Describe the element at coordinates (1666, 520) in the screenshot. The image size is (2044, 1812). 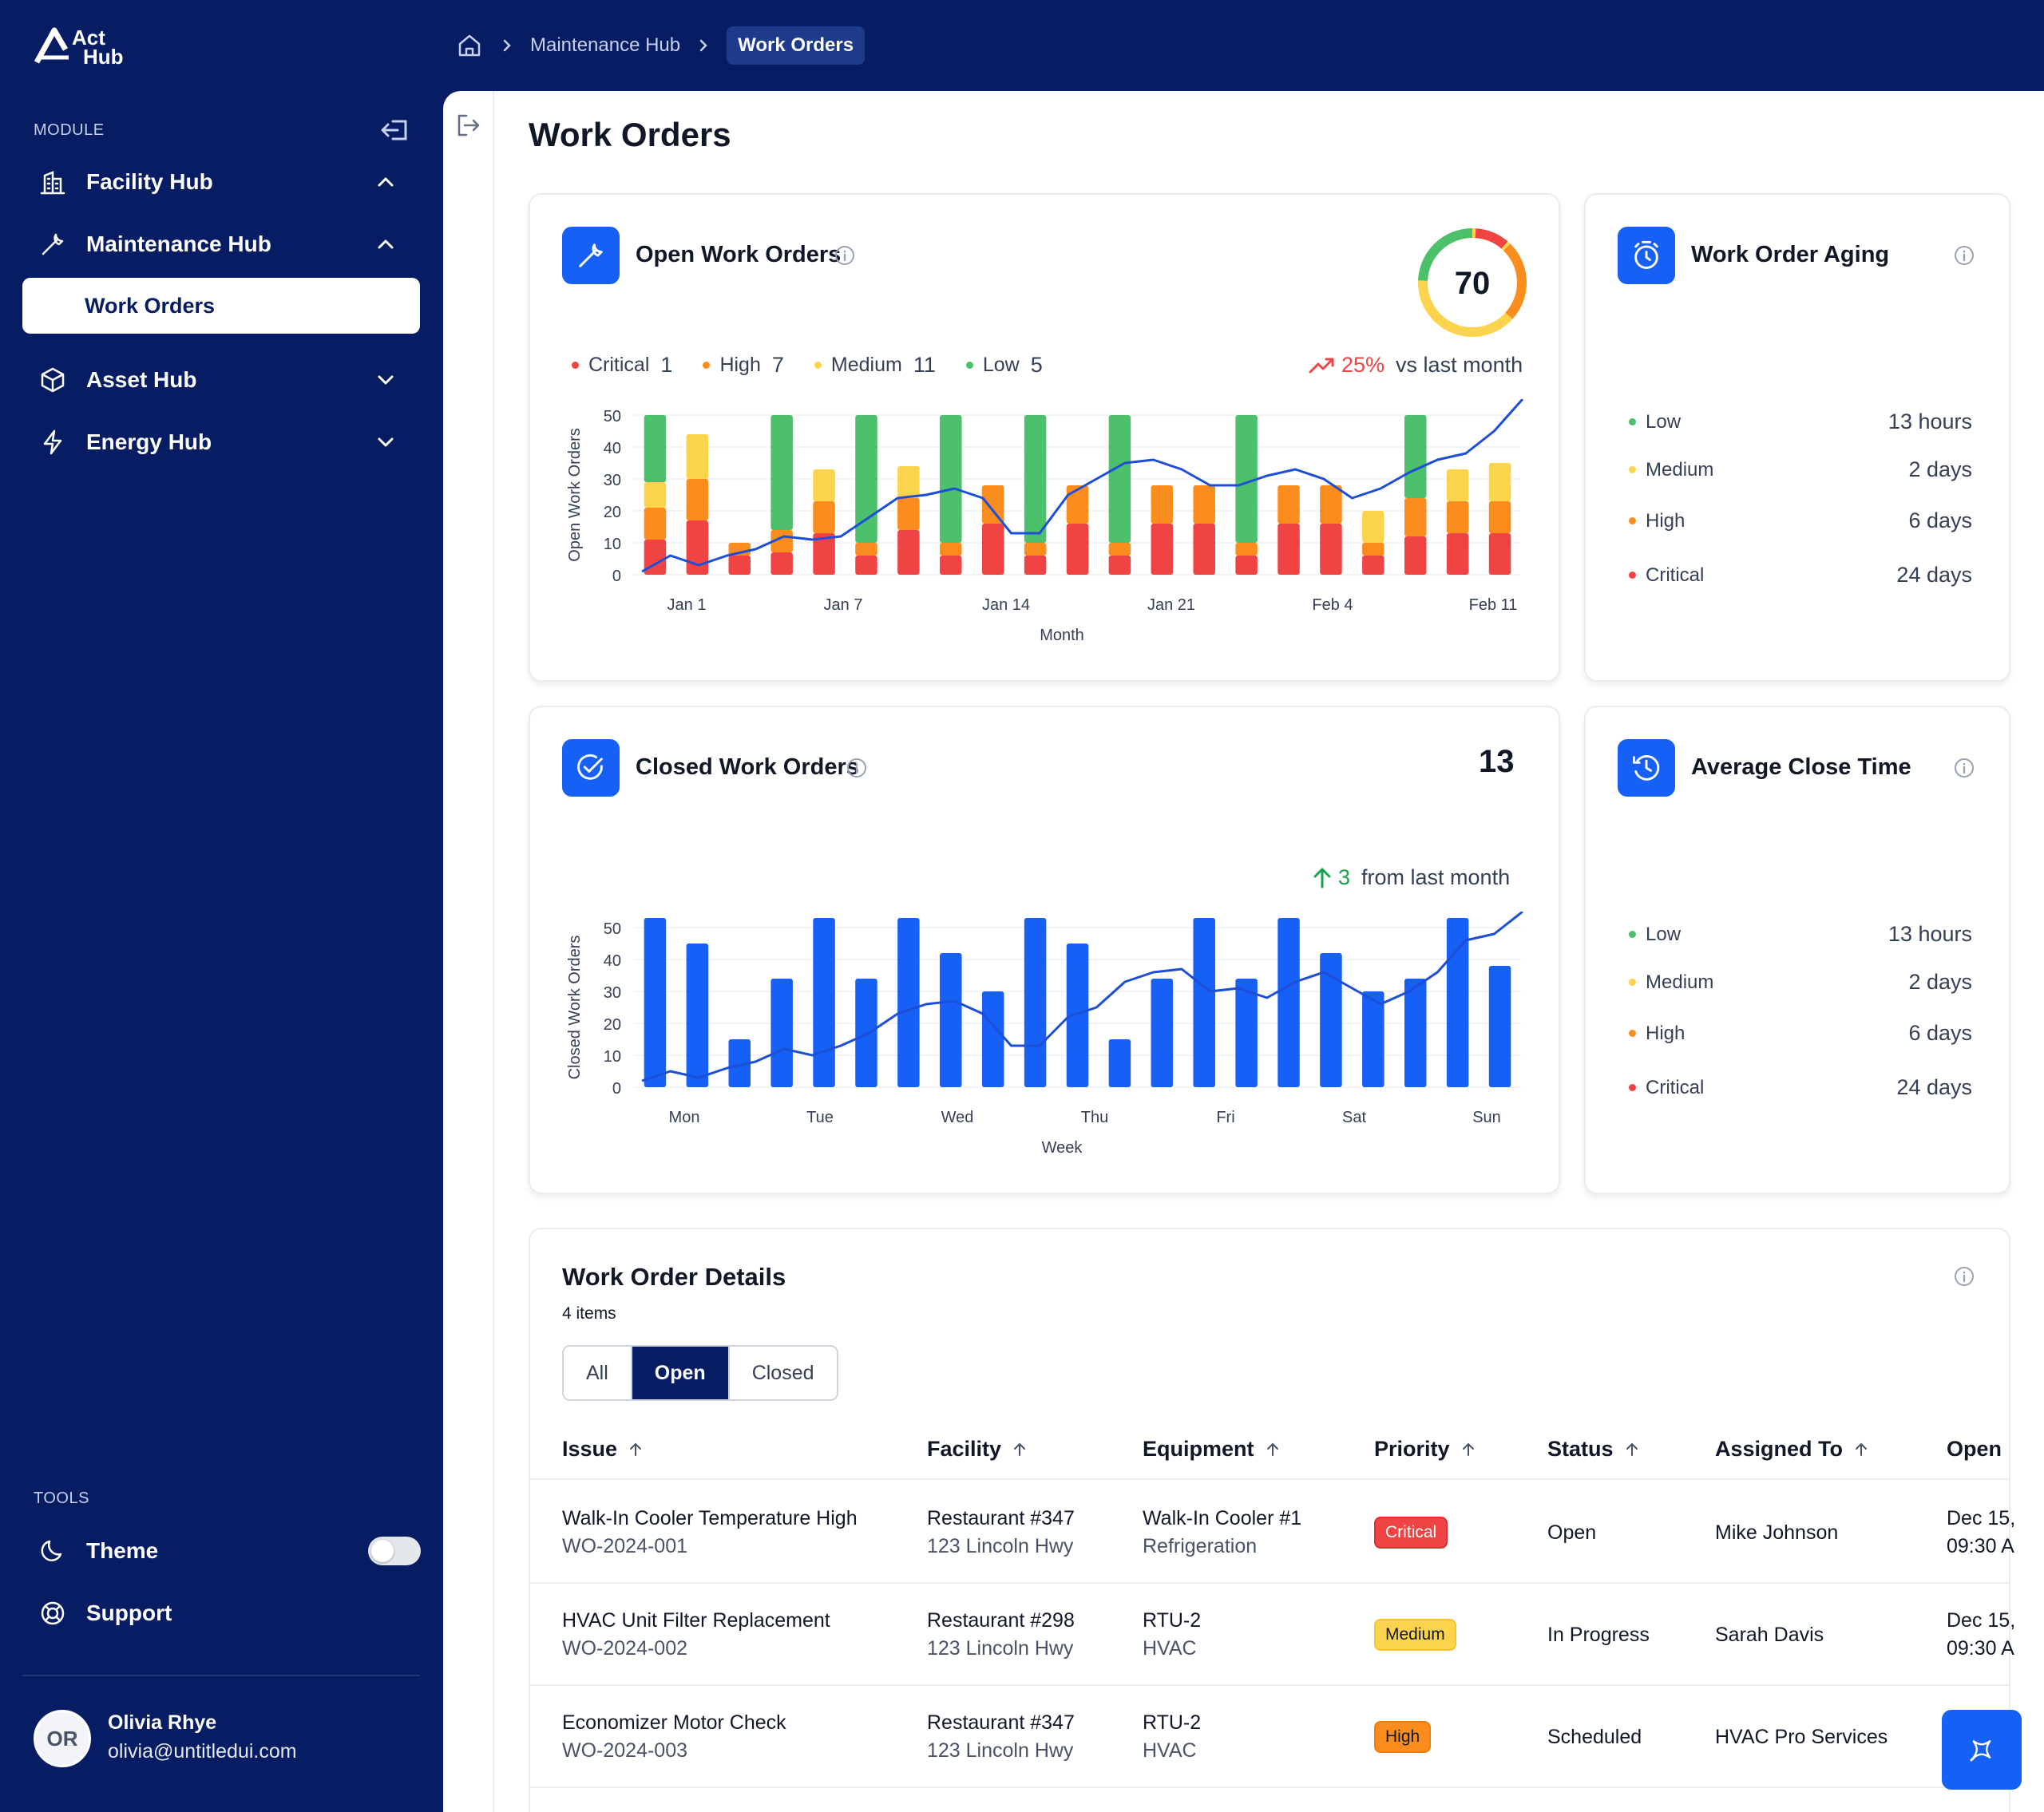
I see `aging-label: High` at that location.